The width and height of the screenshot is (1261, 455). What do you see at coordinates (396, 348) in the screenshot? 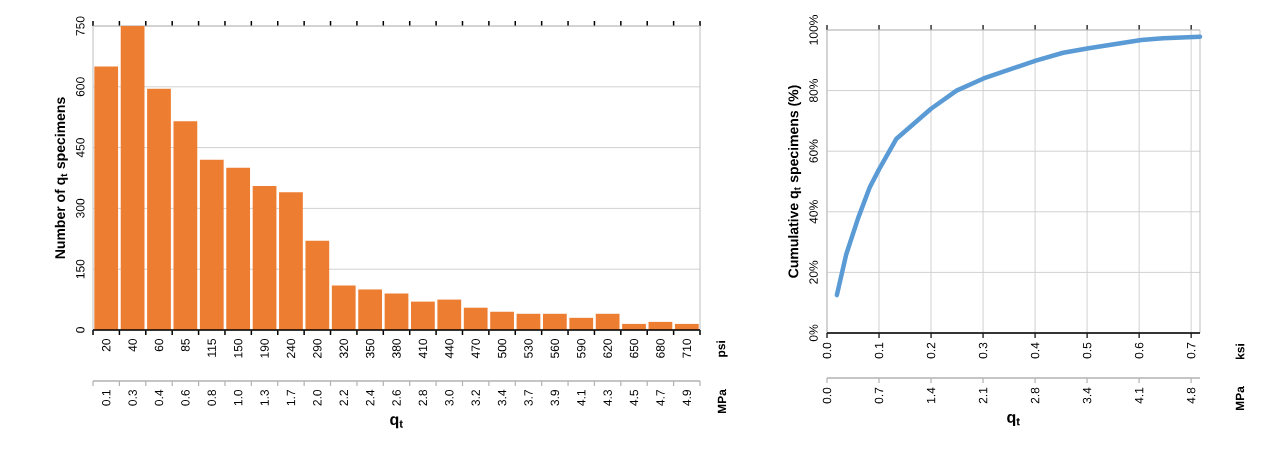
I see `x-tick-label: 380` at bounding box center [396, 348].